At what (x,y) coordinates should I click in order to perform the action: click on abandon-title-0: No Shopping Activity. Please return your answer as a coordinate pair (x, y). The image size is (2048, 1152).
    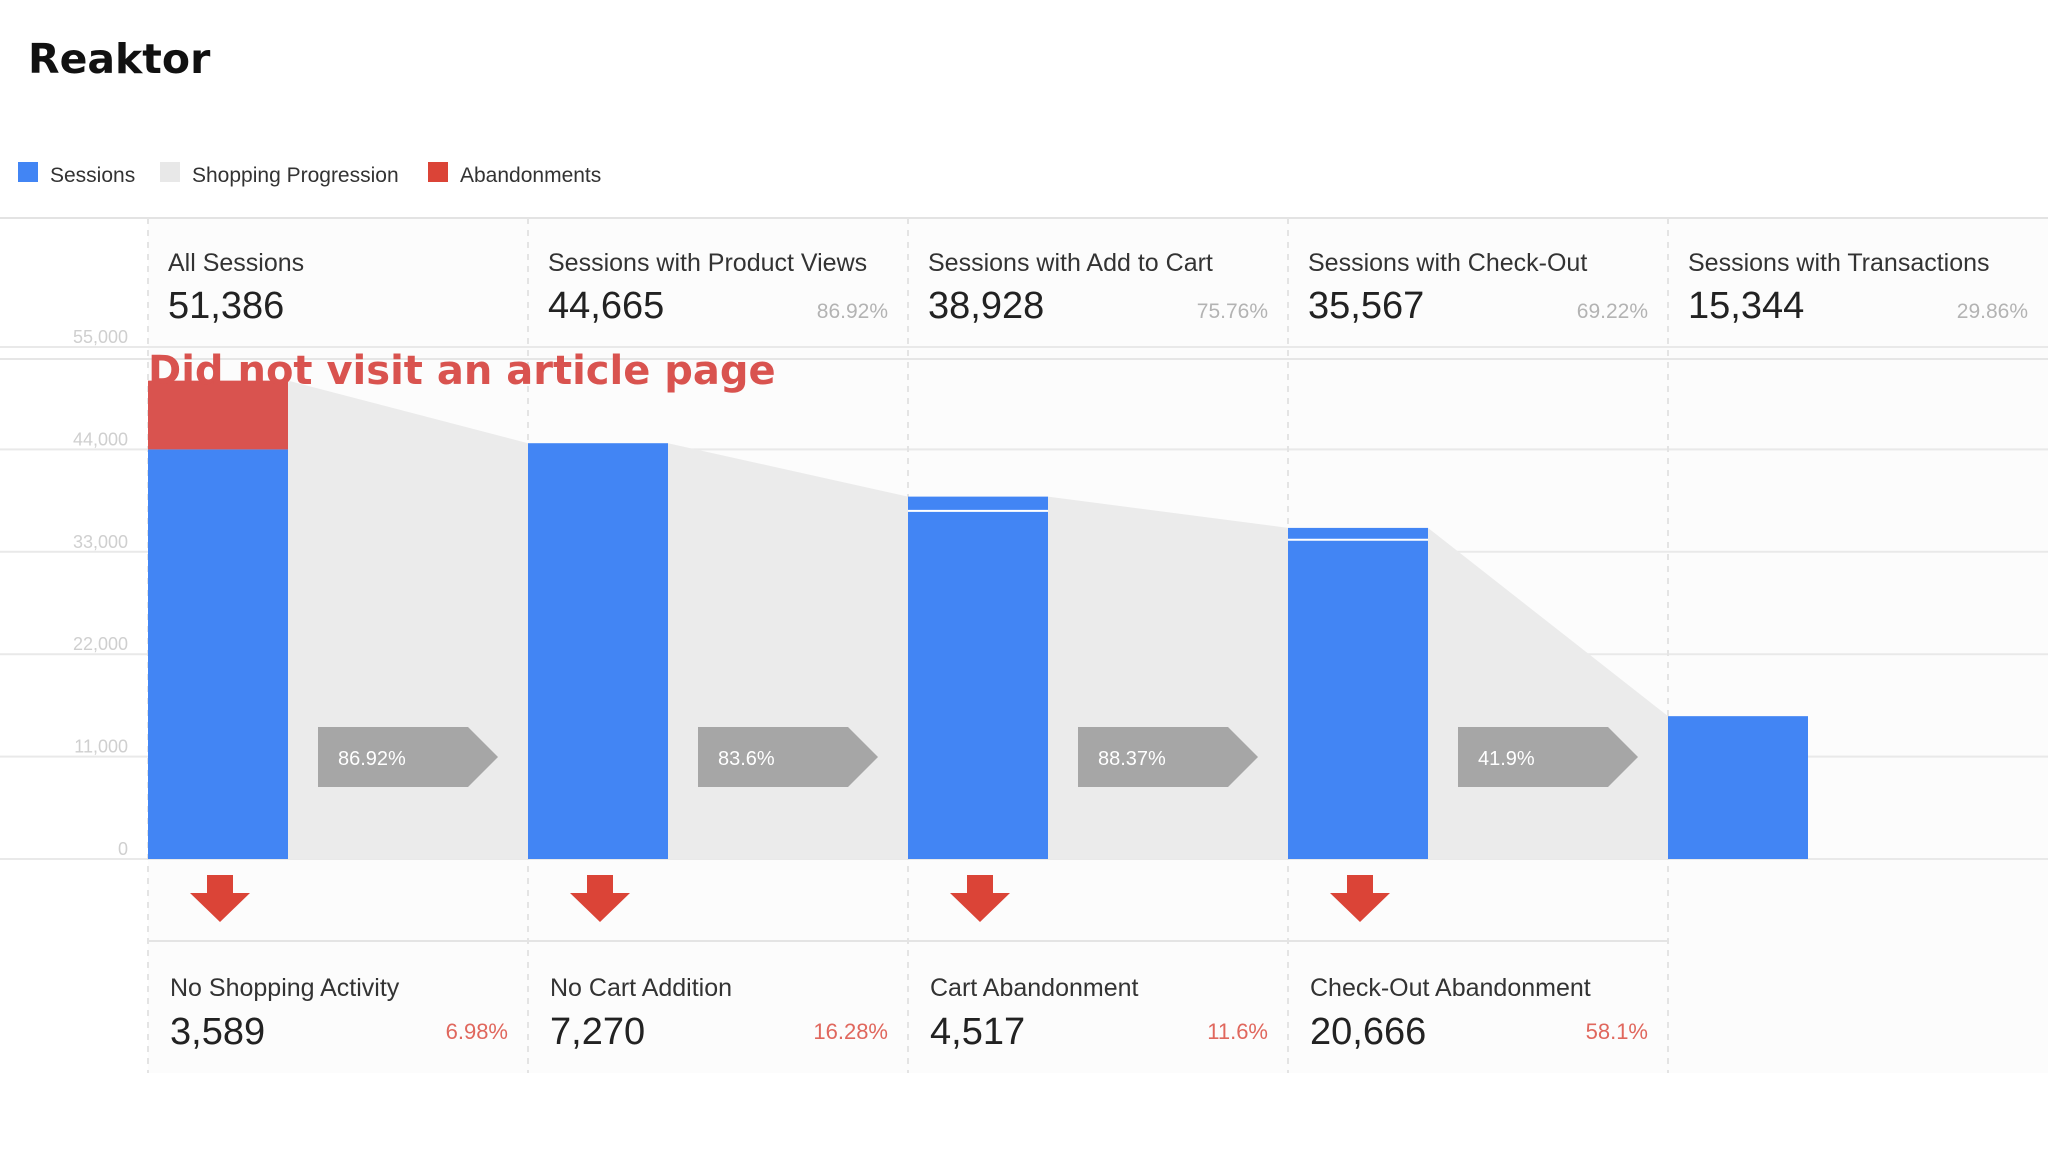
    Looking at the image, I should click on (285, 988).